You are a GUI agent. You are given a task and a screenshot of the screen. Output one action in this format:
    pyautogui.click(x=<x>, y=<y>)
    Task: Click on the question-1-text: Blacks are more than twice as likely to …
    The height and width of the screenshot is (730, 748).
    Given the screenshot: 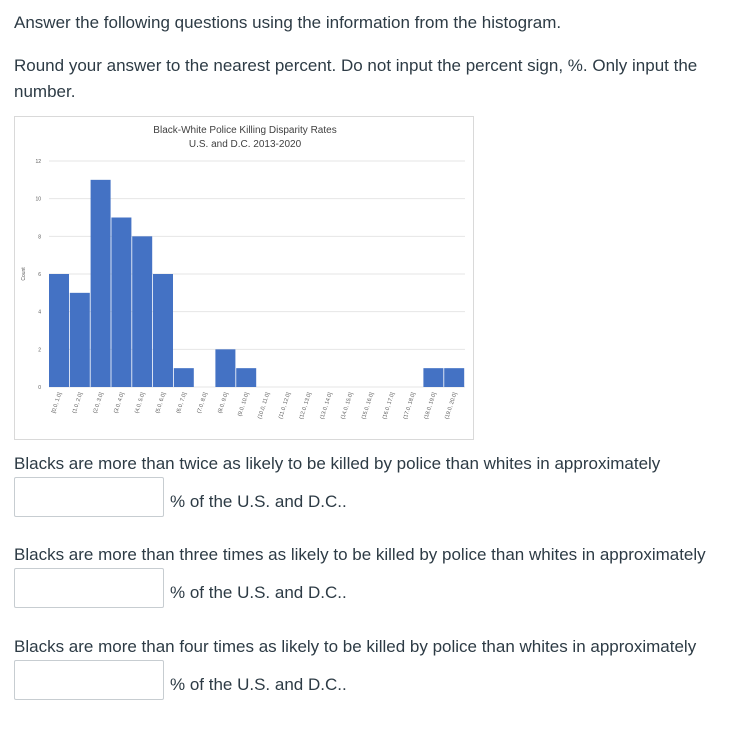 What is the action you would take?
    pyautogui.click(x=337, y=463)
    